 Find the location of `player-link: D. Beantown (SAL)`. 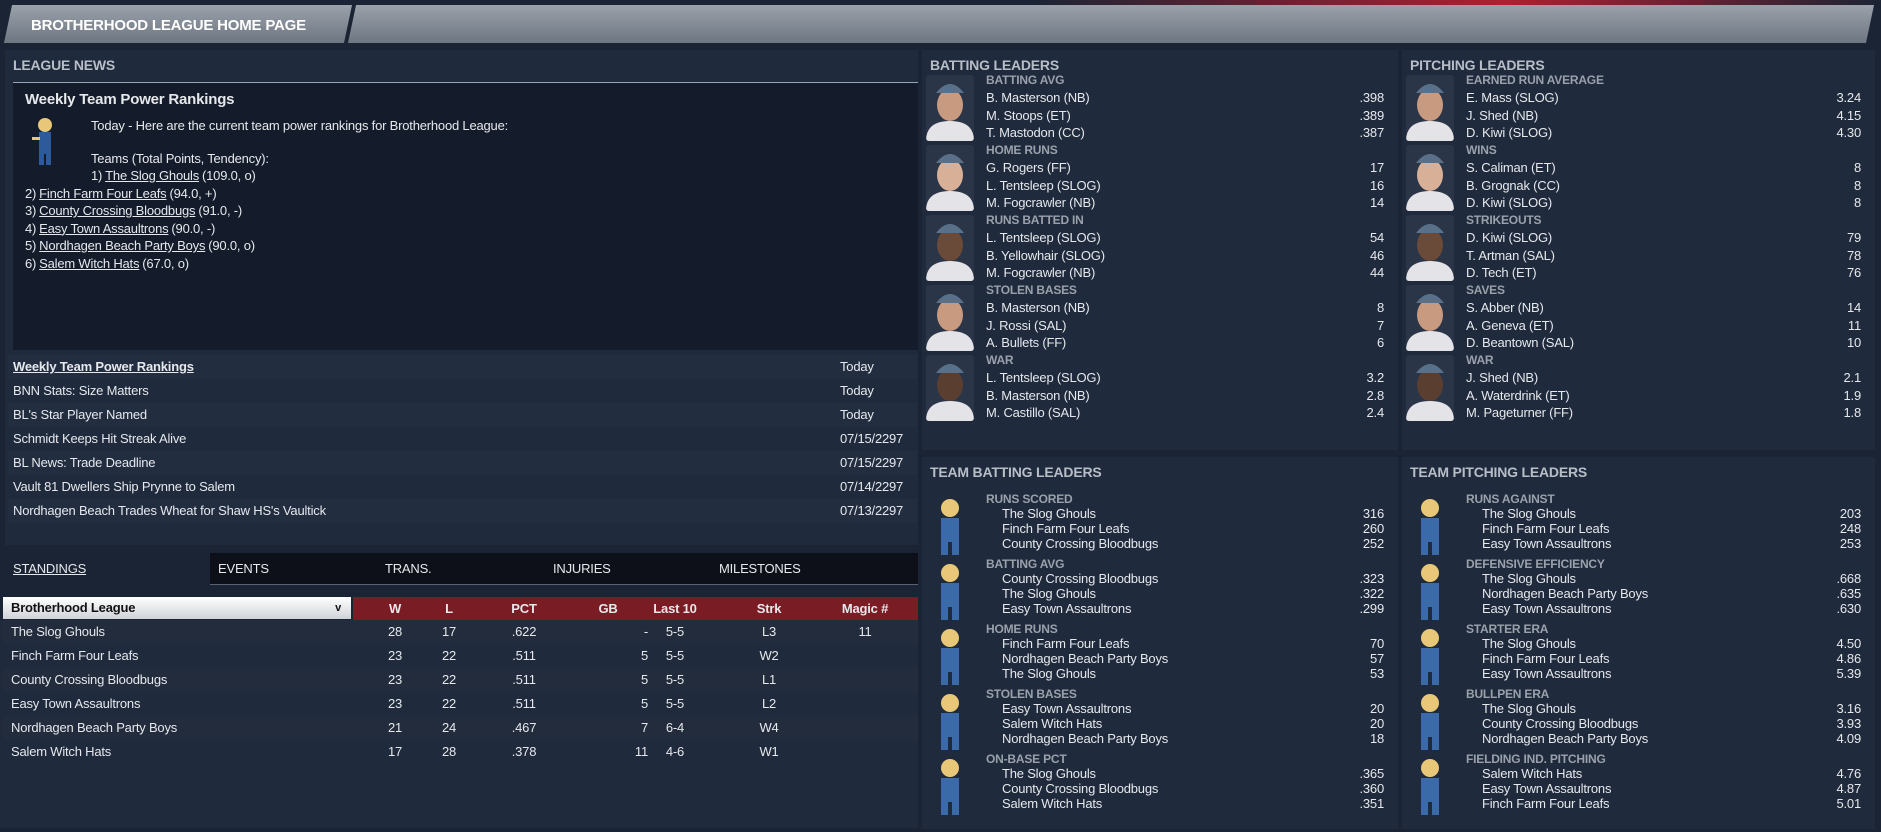

player-link: D. Beantown (SAL) is located at coordinates (1520, 342).